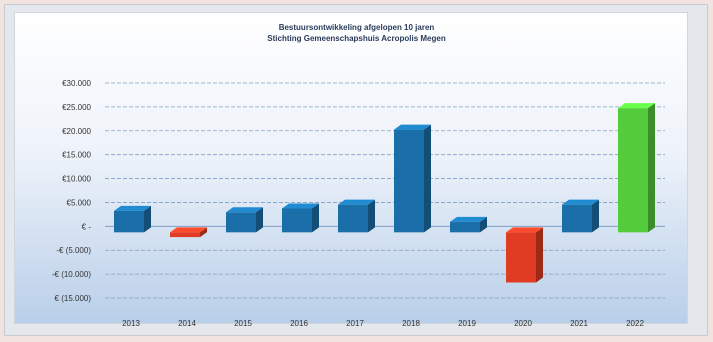  I want to click on y-tick-label: € (15.000), so click(73, 298).